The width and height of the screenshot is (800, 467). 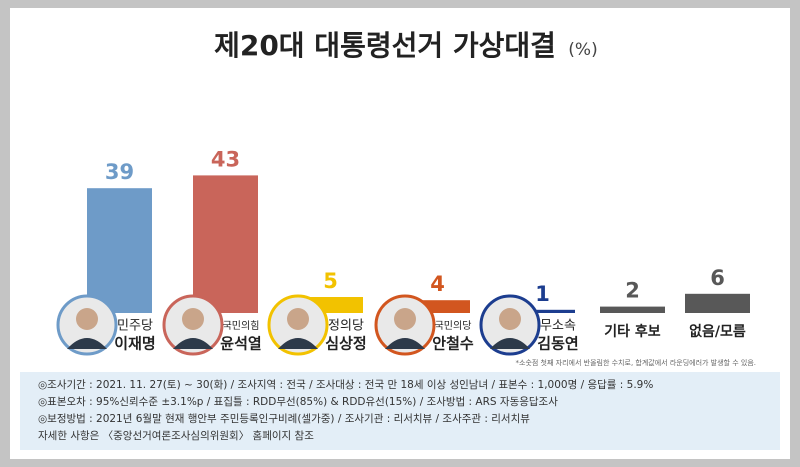 I want to click on x-tick-label: 이재명, so click(x=134, y=344).